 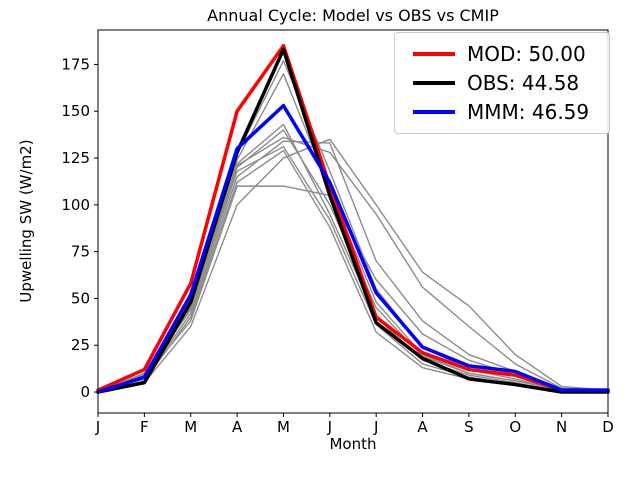 I want to click on chart-title: Annual Cycle: Model vs OBS vs CMIP, so click(x=353, y=15).